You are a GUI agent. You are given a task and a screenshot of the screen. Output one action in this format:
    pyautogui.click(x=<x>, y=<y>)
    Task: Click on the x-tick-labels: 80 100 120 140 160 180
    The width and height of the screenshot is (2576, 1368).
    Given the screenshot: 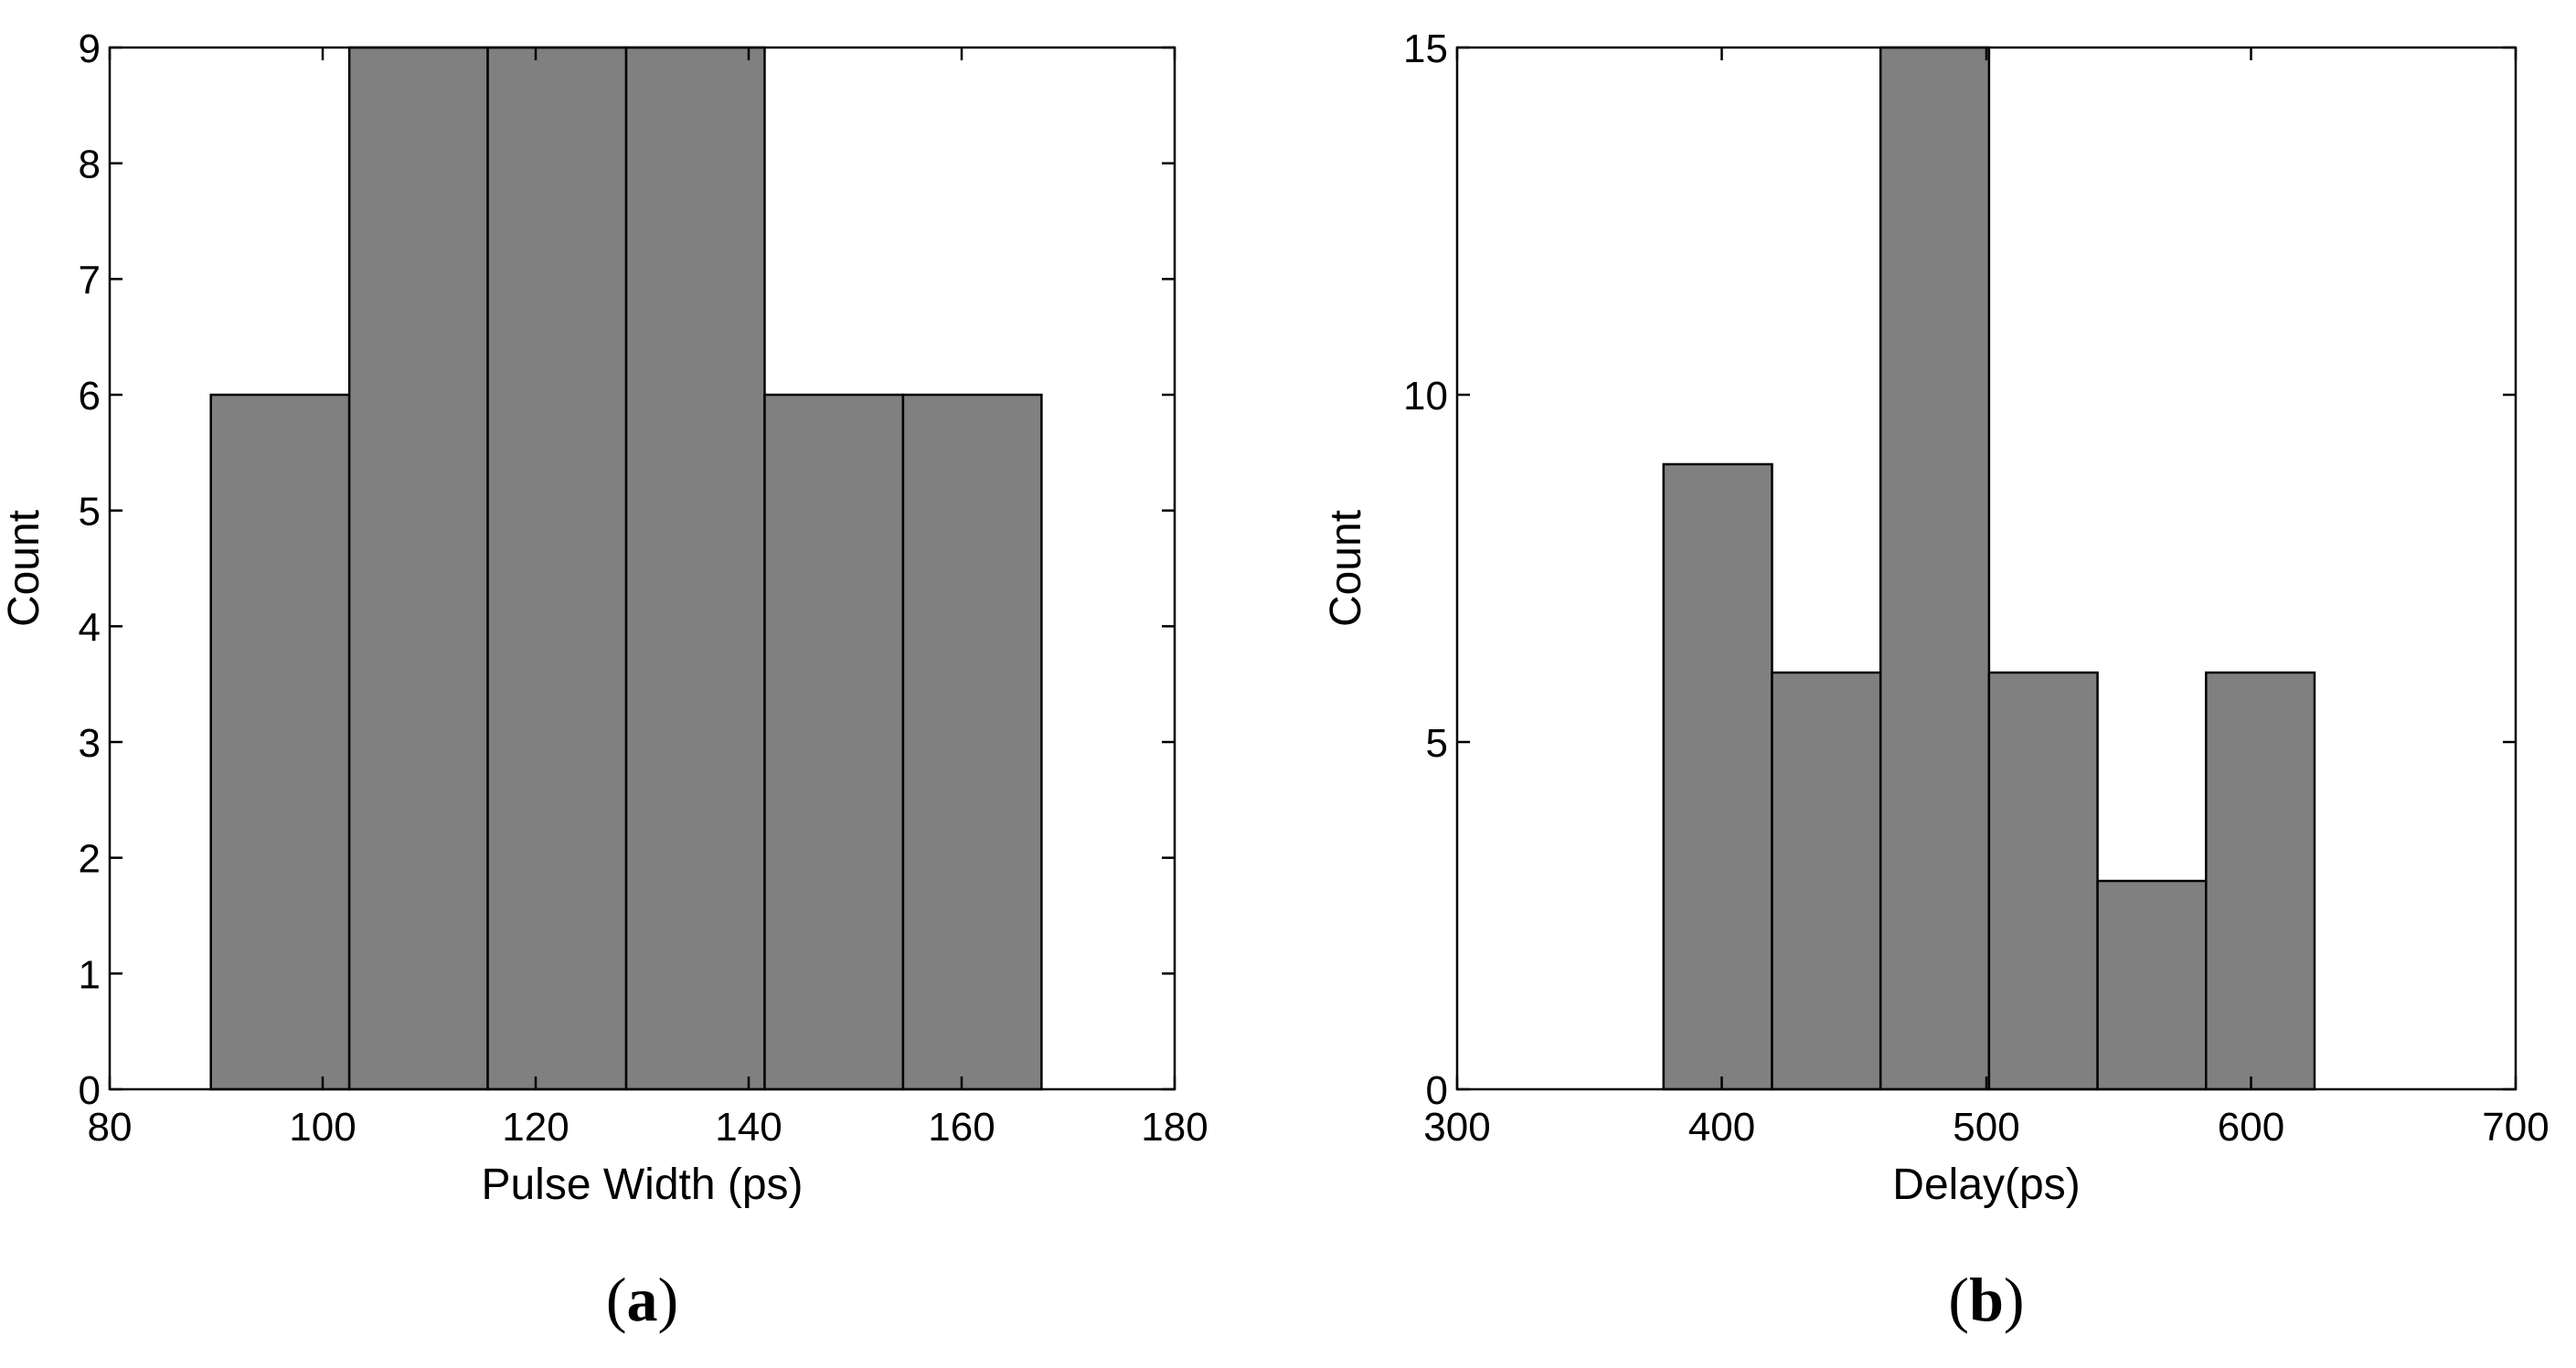 What is the action you would take?
    pyautogui.click(x=648, y=1128)
    